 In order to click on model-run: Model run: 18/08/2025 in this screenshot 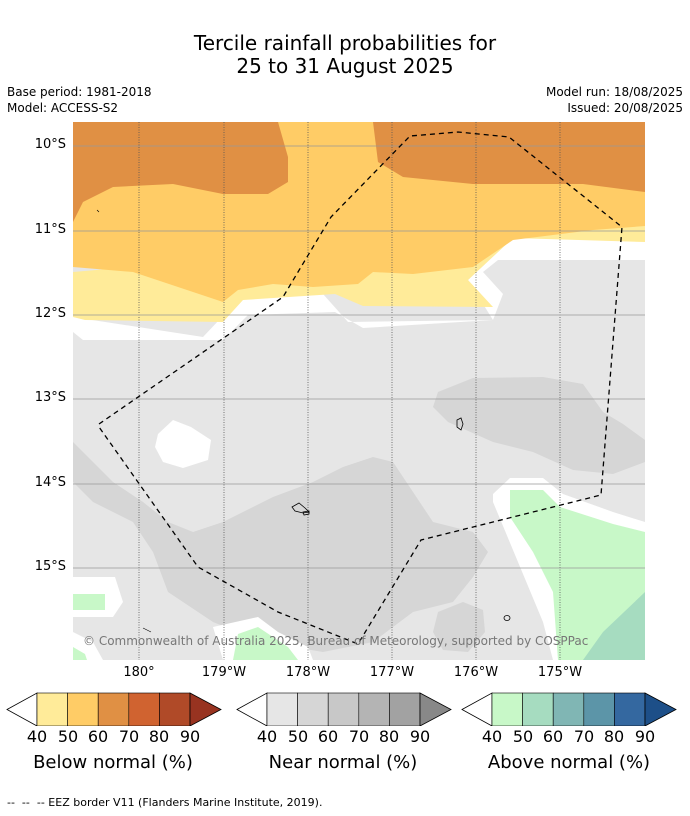, I will do `click(614, 92)`.